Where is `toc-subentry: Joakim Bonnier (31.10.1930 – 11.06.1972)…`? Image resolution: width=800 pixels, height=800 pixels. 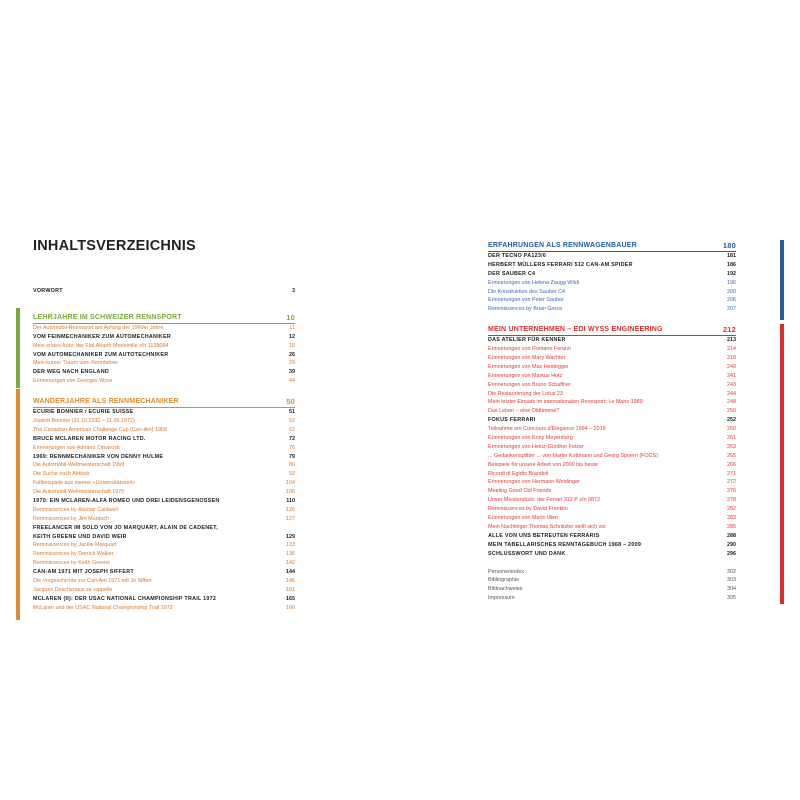 toc-subentry: Joakim Bonnier (31.10.1930 – 11.06.1972)… is located at coordinates (164, 421).